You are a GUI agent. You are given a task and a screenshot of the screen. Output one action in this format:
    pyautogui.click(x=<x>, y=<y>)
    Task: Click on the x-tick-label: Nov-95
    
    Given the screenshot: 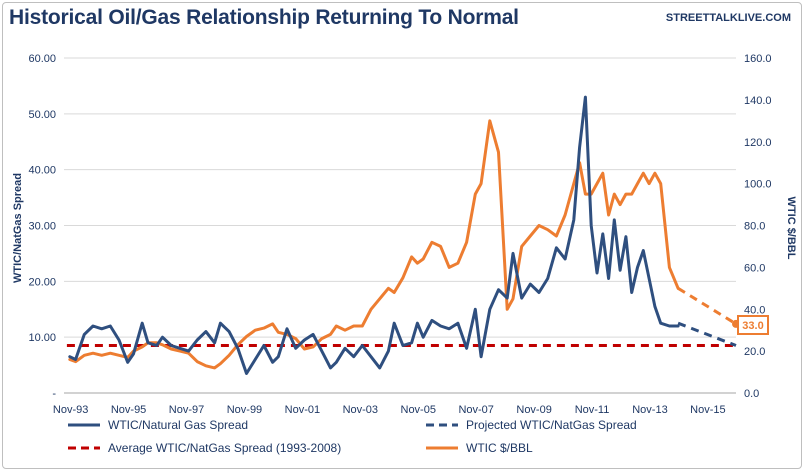 What is the action you would take?
    pyautogui.click(x=128, y=410)
    